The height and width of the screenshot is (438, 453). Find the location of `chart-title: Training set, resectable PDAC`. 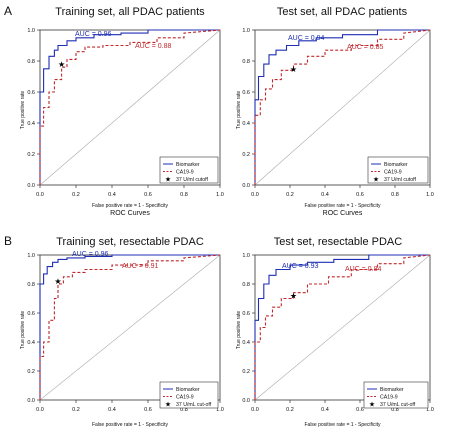

chart-title: Training set, resectable PDAC is located at coordinates (130, 242).